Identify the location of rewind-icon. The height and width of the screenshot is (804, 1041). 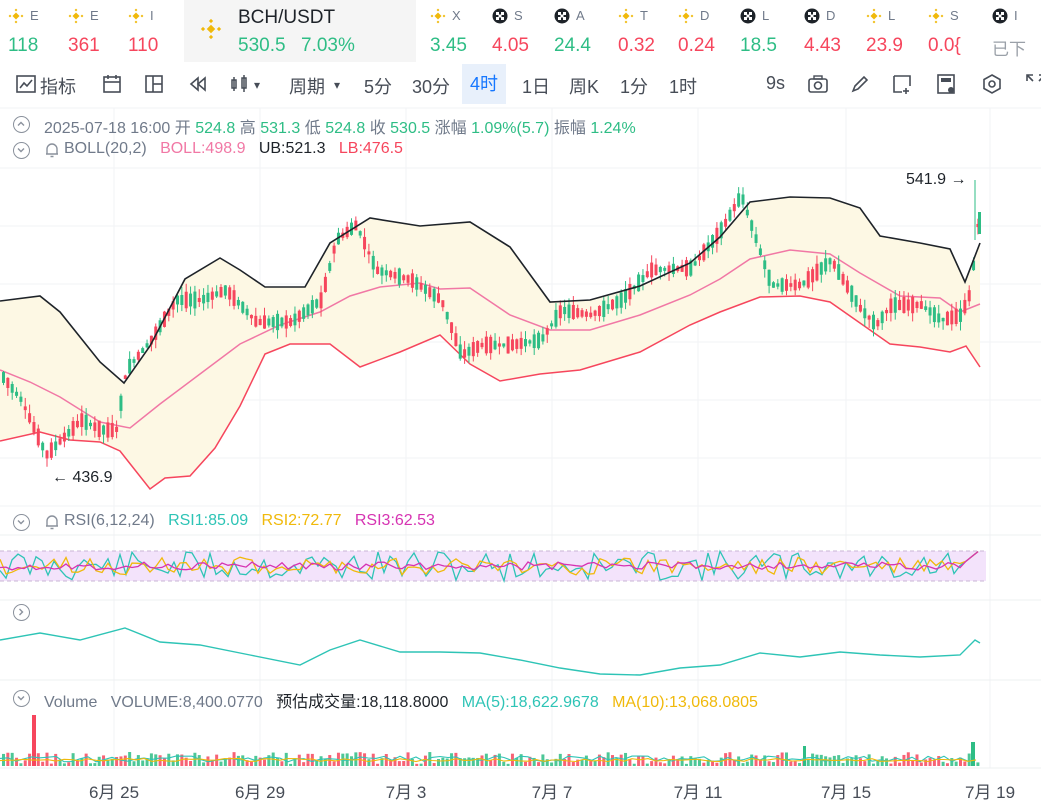
(198, 84).